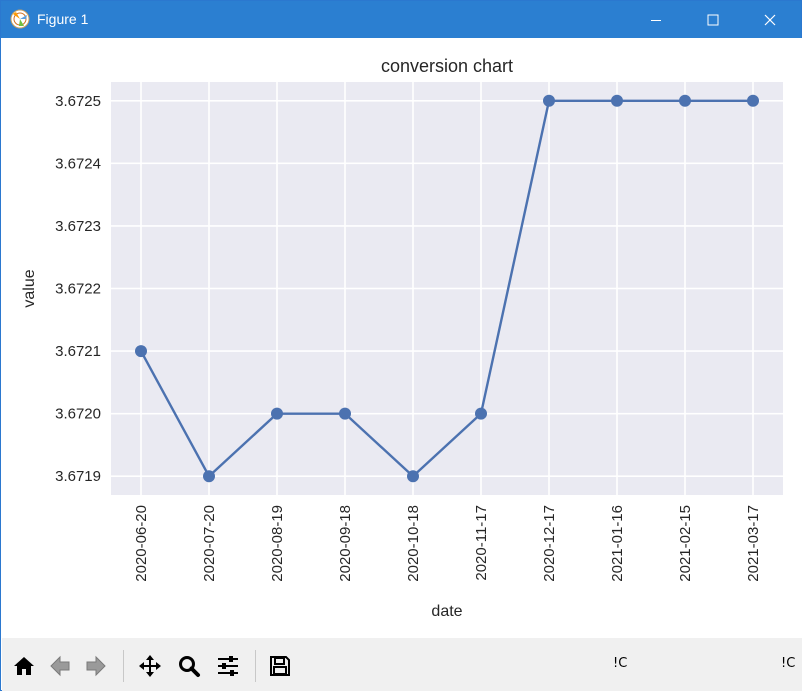  Describe the element at coordinates (20, 19) in the screenshot. I see `app-icon` at that location.